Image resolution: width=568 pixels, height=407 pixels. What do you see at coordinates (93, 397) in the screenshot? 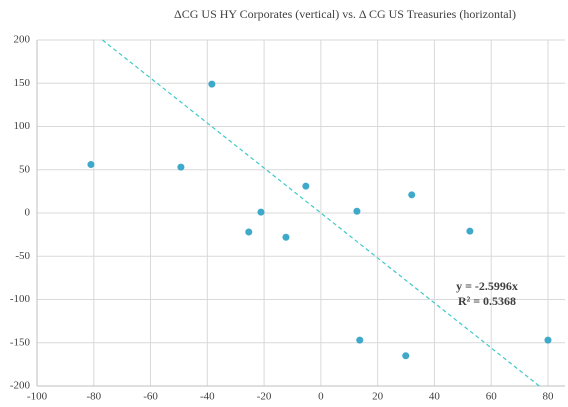
I see `x-tick-label: -80` at bounding box center [93, 397].